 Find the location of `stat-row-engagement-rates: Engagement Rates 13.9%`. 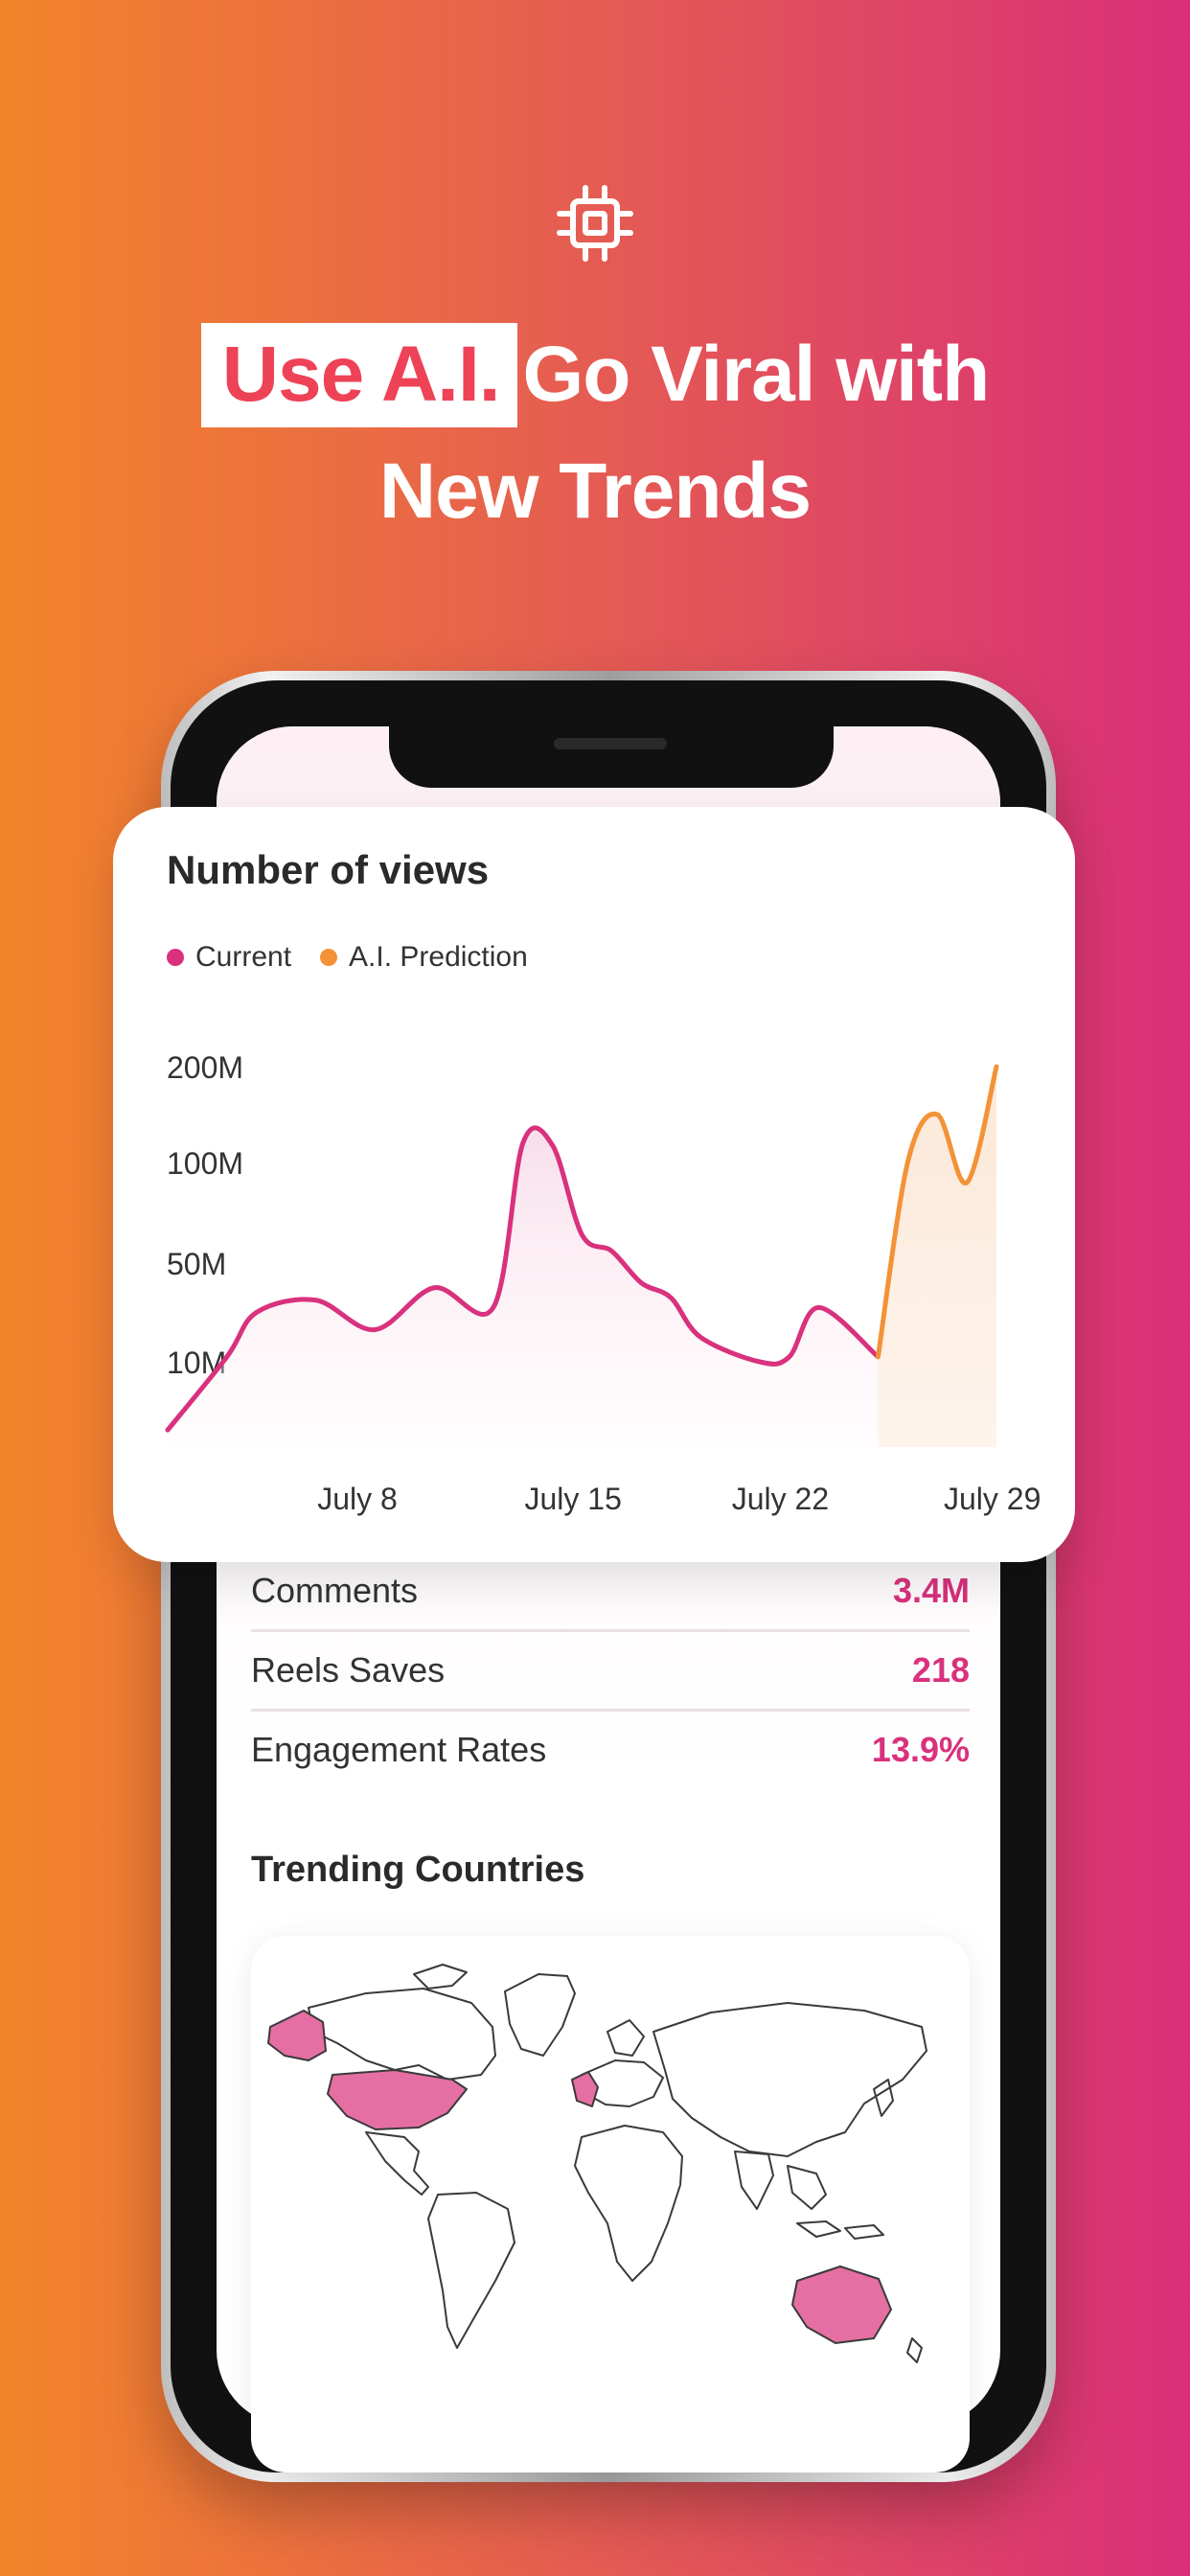

stat-row-engagement-rates: Engagement Rates 13.9% is located at coordinates (610, 1750).